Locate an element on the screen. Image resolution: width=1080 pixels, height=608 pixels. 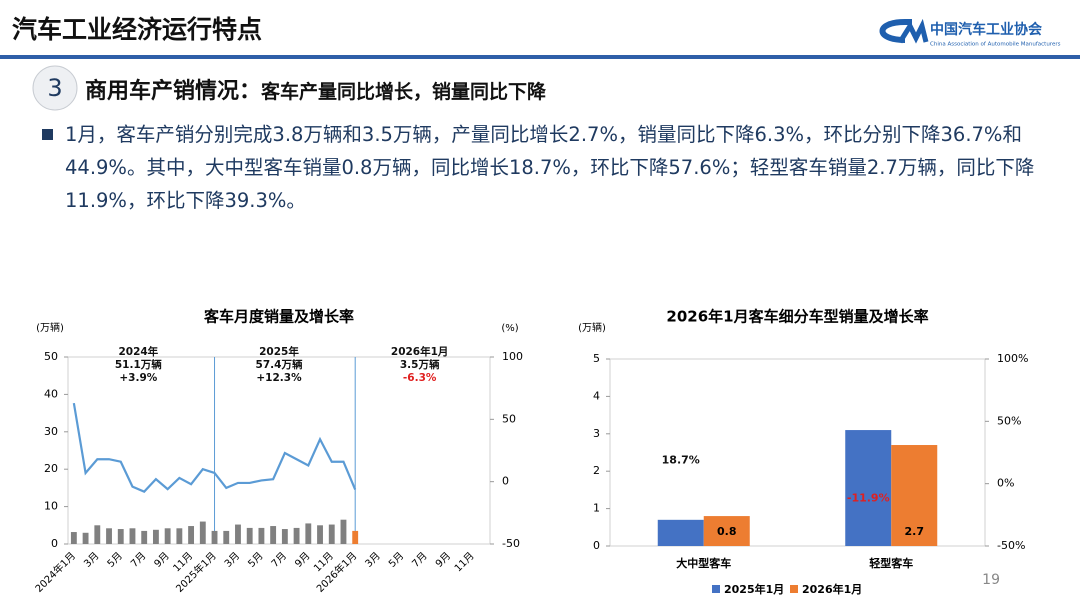
logo-text: 中国汽车工业协会 is located at coordinates (986, 29).